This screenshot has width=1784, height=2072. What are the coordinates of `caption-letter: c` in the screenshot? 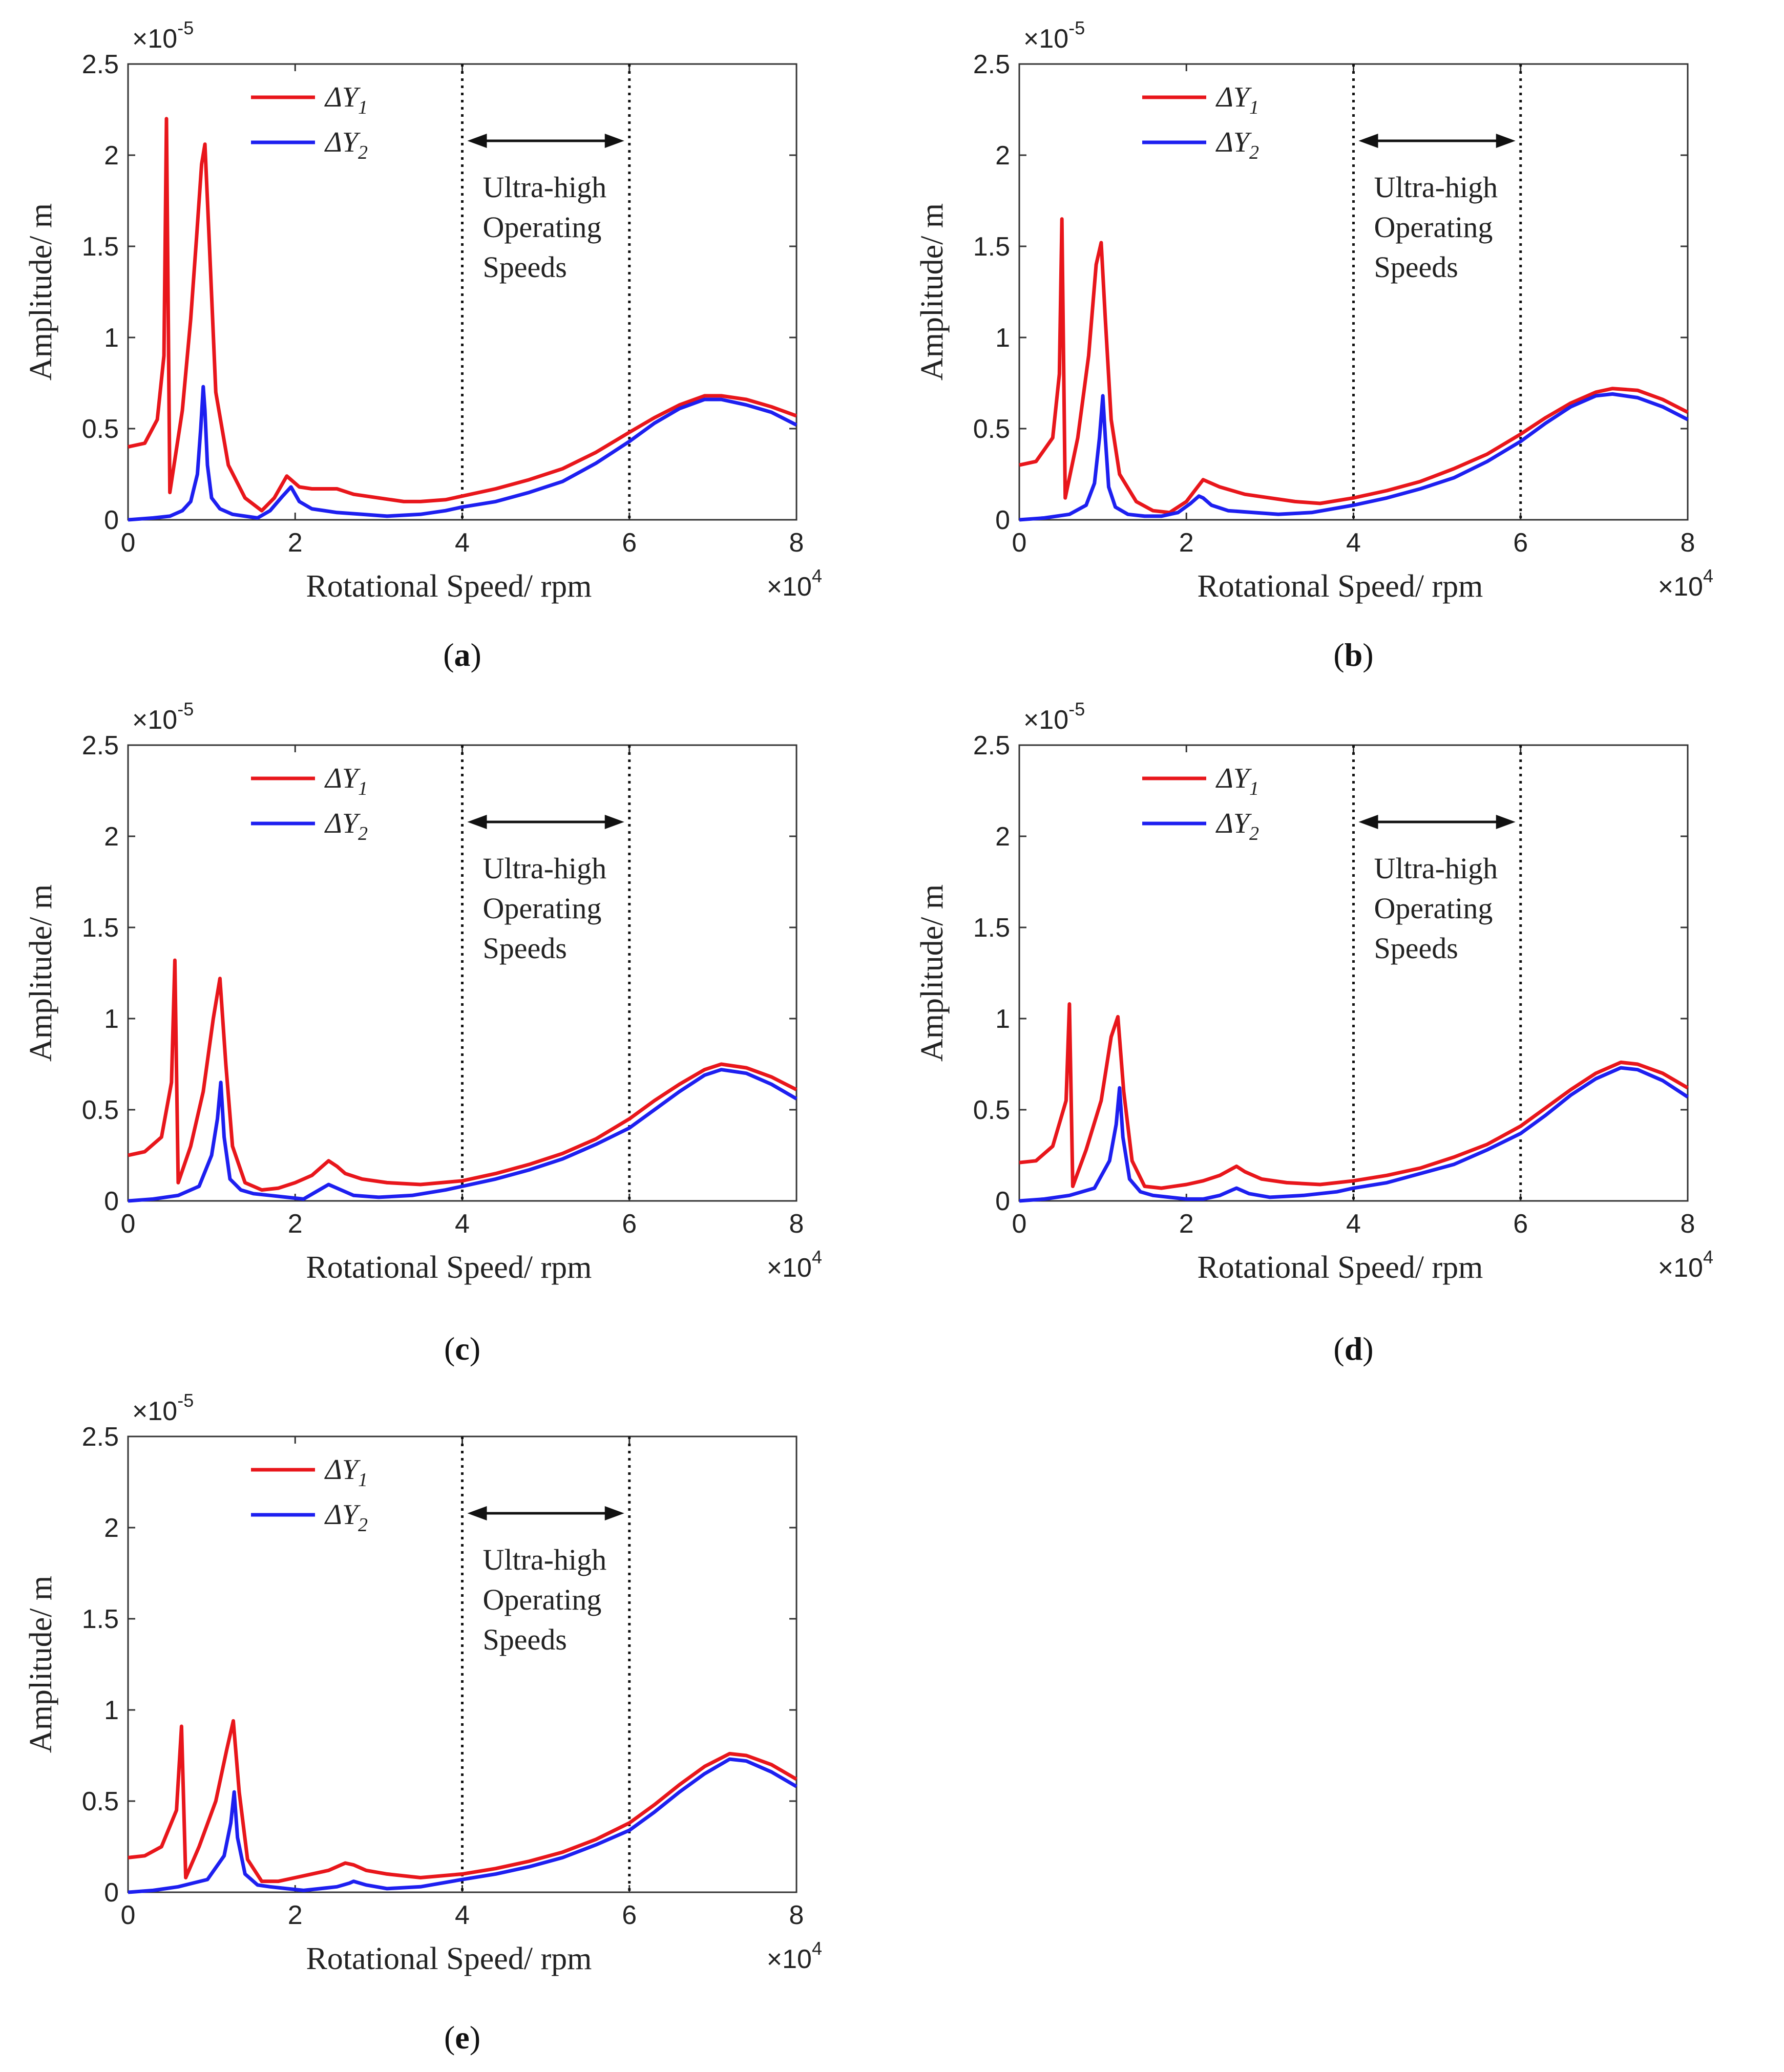 It's located at (462, 1348).